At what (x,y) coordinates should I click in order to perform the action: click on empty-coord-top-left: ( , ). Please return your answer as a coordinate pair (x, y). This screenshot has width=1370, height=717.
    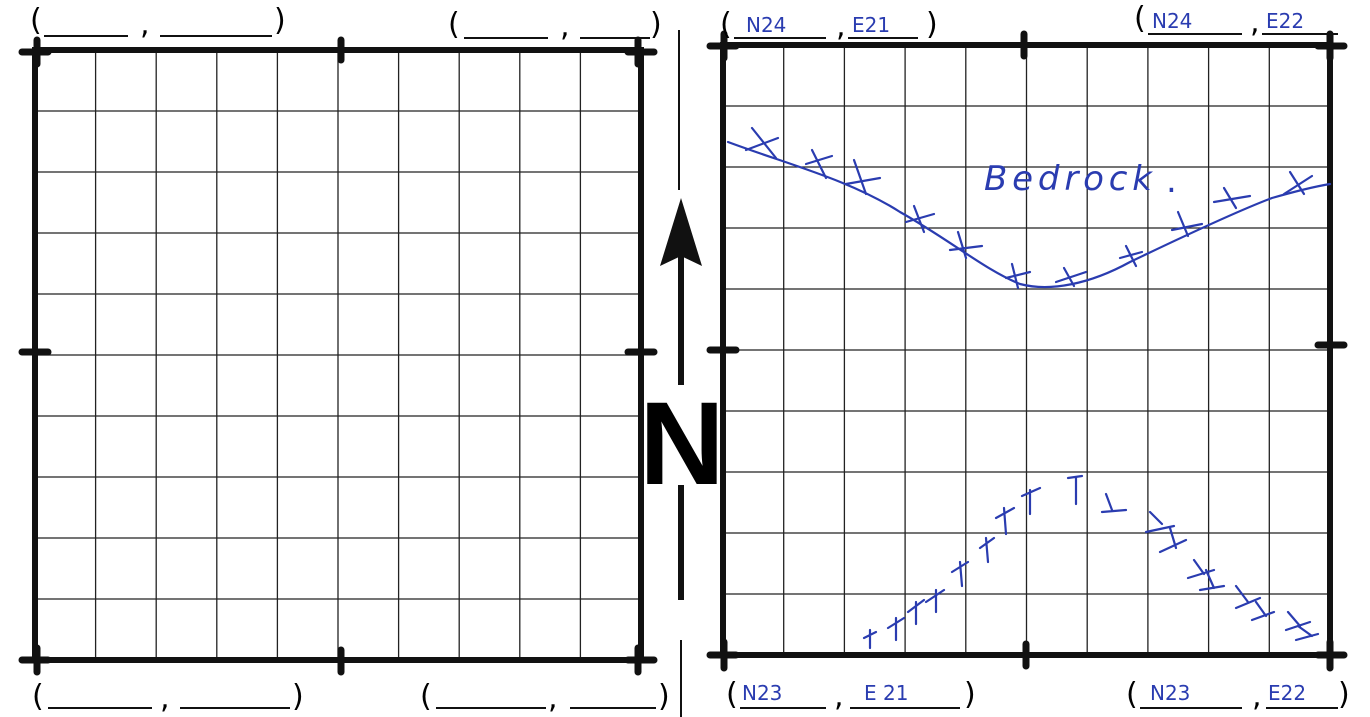
    Looking at the image, I should click on (158, 22).